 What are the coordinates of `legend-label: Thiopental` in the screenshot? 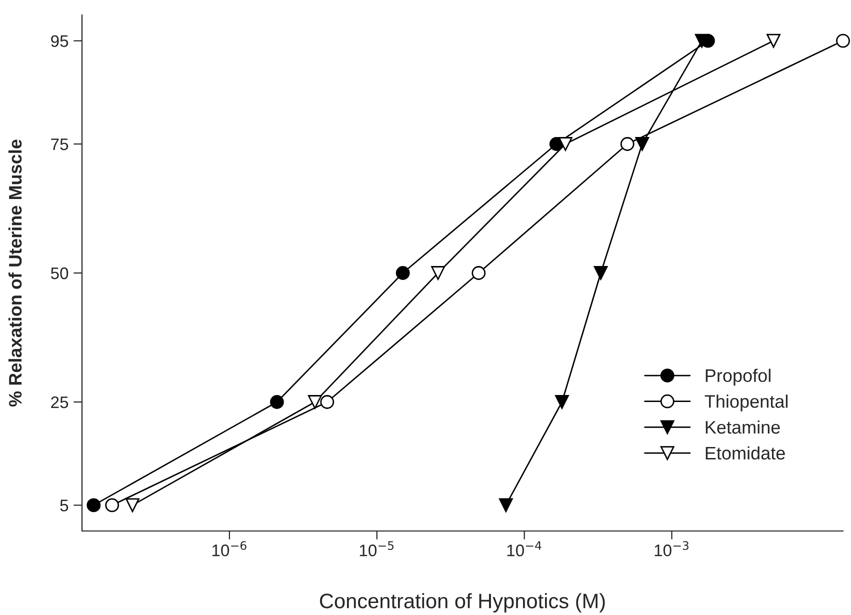 It's located at (746, 403).